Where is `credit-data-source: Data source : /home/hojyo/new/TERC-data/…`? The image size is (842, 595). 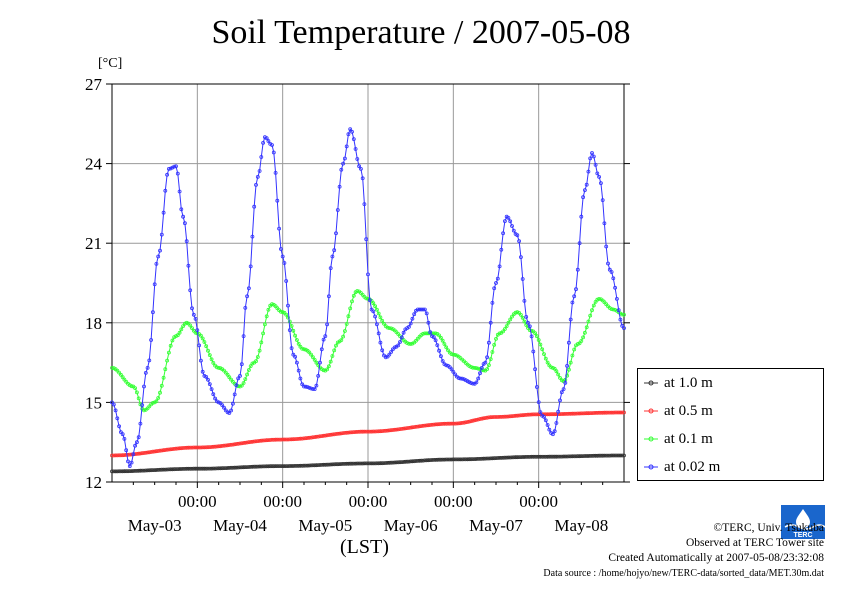 credit-data-source: Data source : /home/hojyo/new/TERC-data/… is located at coordinates (683, 573).